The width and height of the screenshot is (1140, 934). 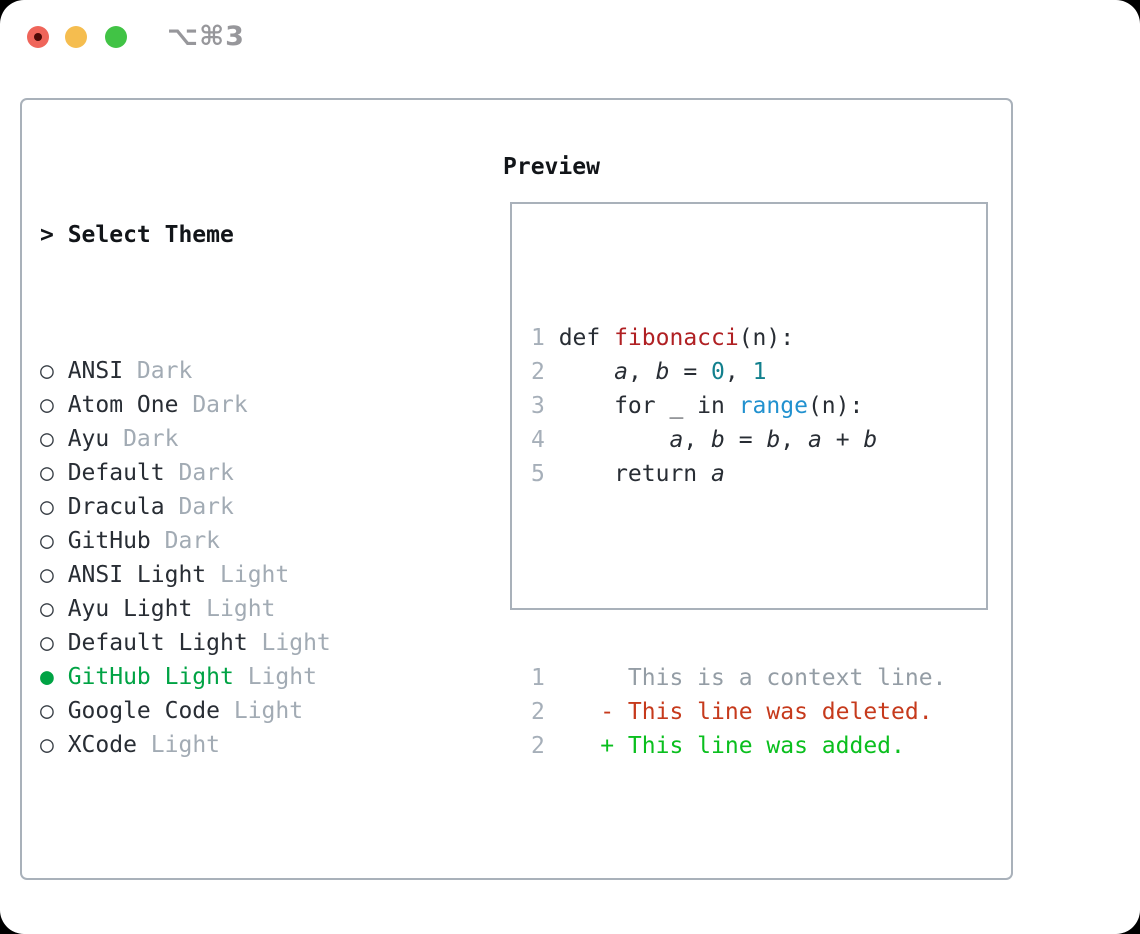 What do you see at coordinates (150, 235) in the screenshot?
I see `select-theme-title: Select Theme` at bounding box center [150, 235].